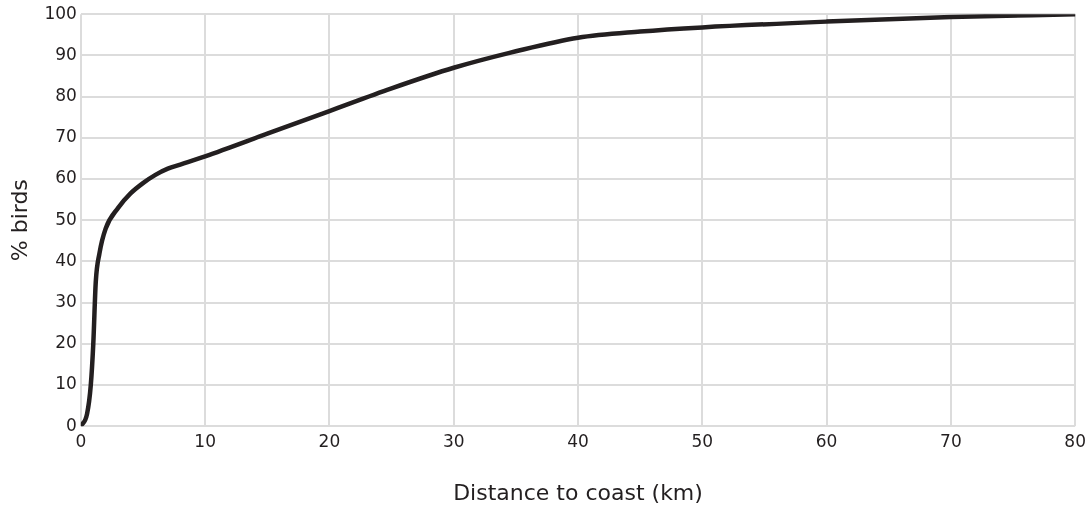 The height and width of the screenshot is (519, 1092). Describe the element at coordinates (66, 177) in the screenshot. I see `y-tick-label: 60` at that location.